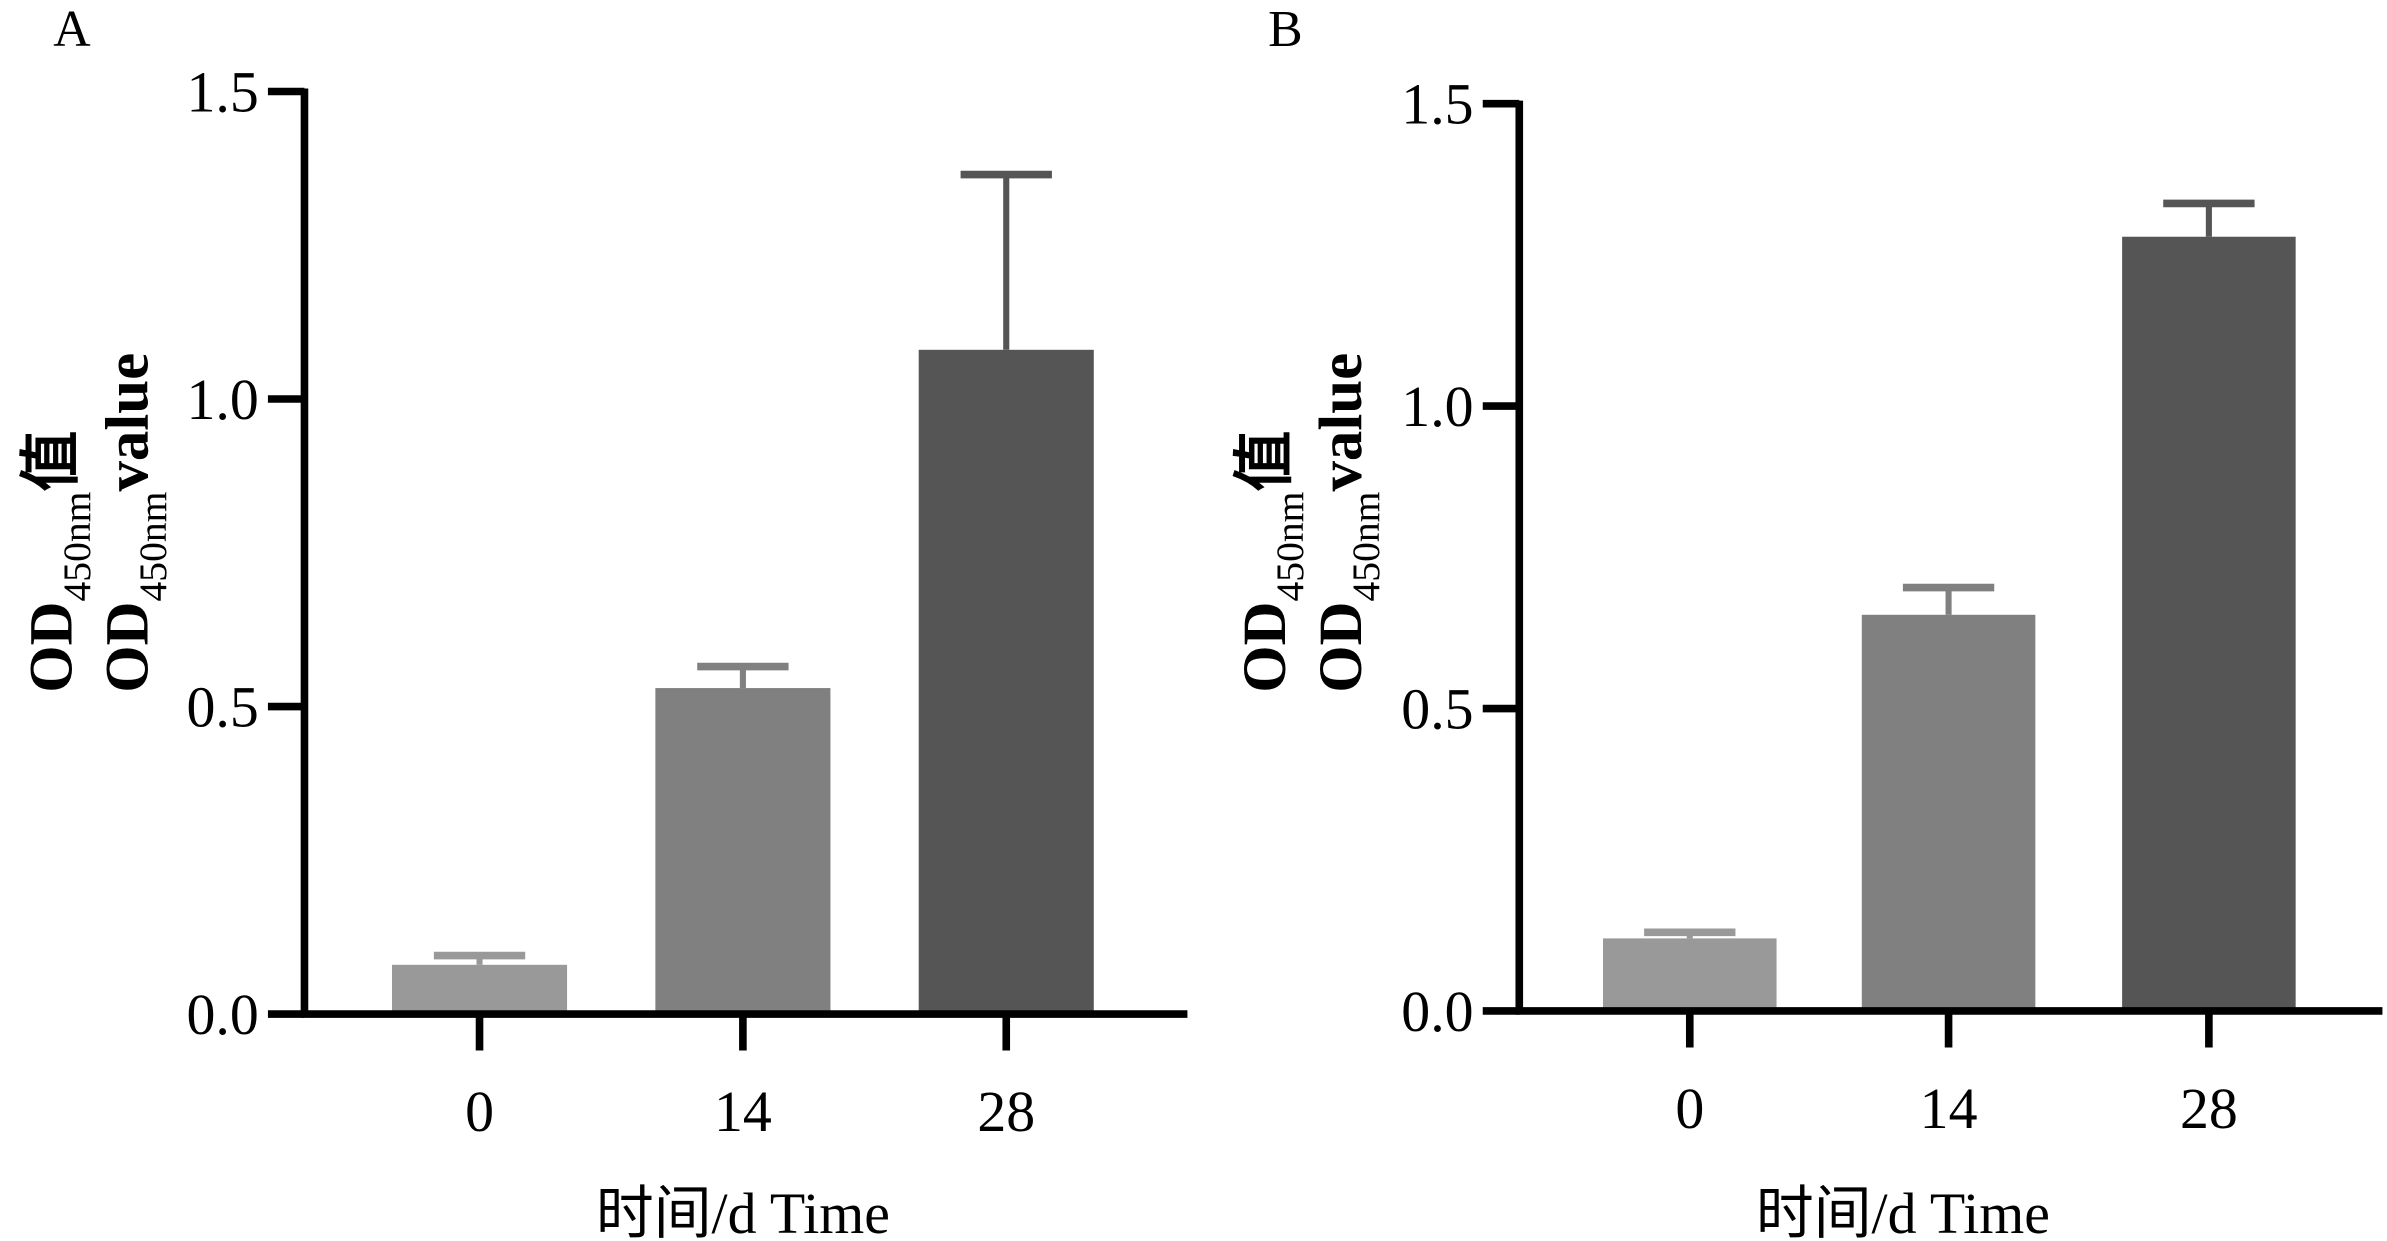 This screenshot has height=1241, width=2387. What do you see at coordinates (1285, 29) in the screenshot?
I see `panel-label: B` at bounding box center [1285, 29].